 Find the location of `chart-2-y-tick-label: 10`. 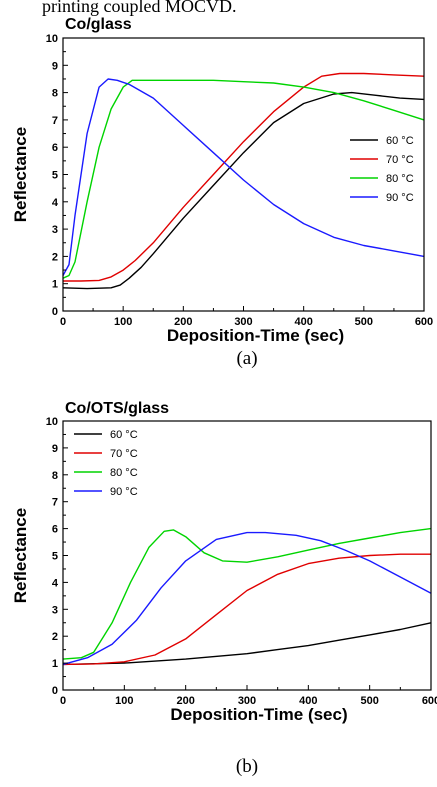

chart-2-y-tick-label: 10 is located at coordinates (52, 422).